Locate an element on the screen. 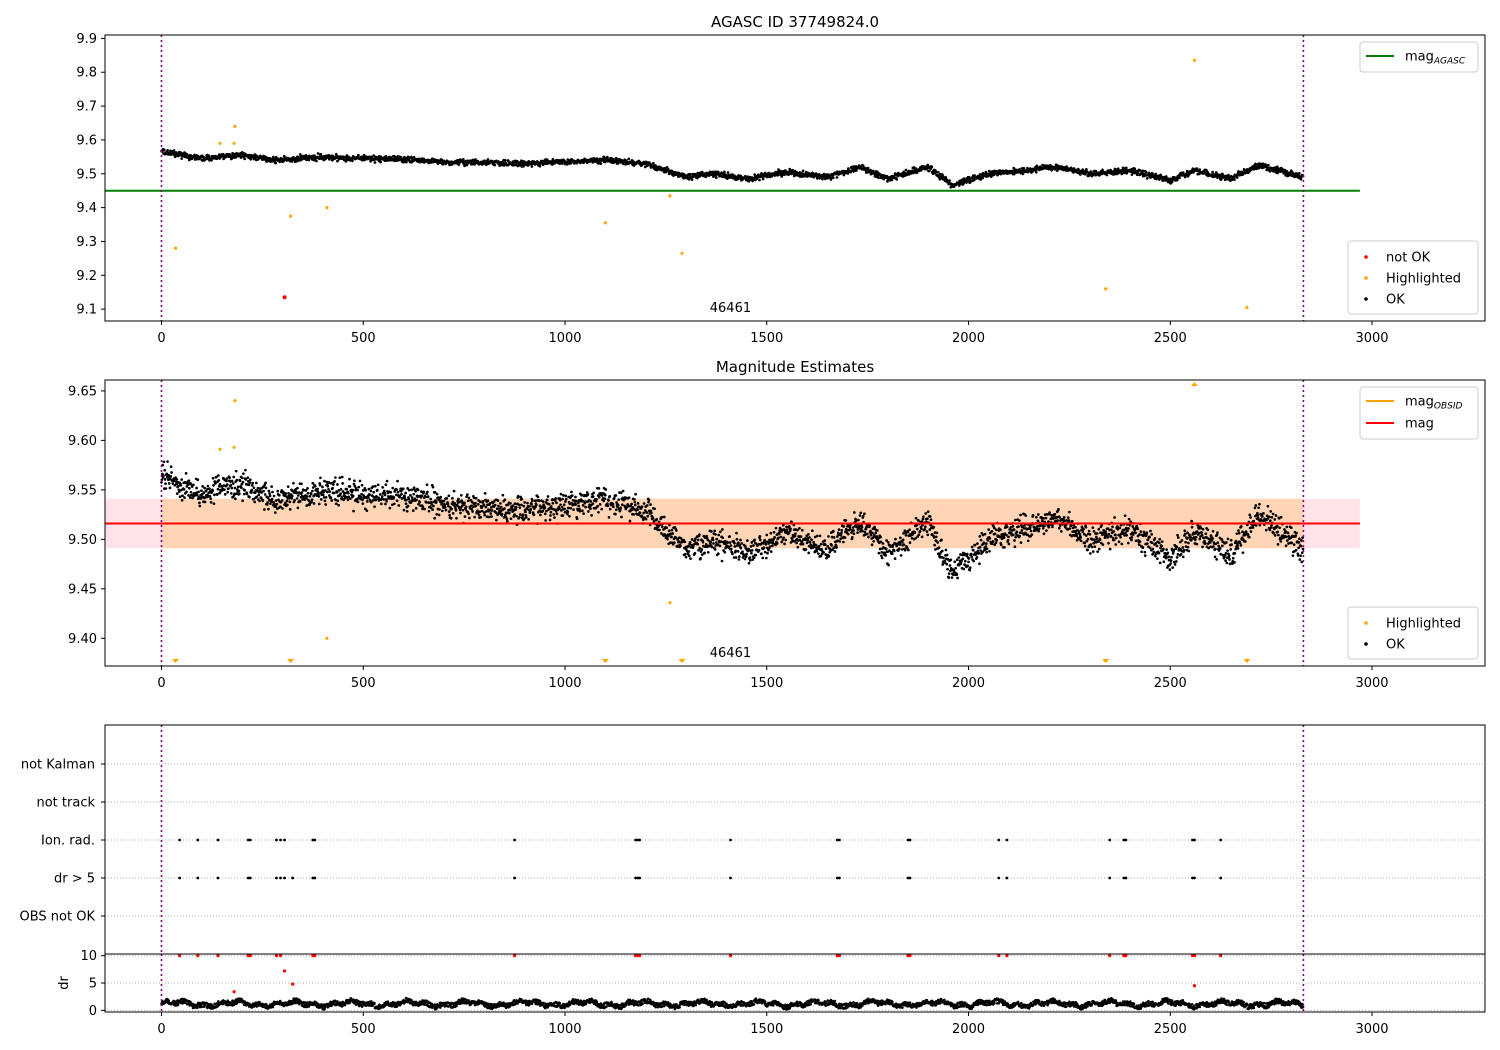 Image resolution: width=1500 pixels, height=1050 pixels. p1-obsid-label: 46461 is located at coordinates (730, 308).